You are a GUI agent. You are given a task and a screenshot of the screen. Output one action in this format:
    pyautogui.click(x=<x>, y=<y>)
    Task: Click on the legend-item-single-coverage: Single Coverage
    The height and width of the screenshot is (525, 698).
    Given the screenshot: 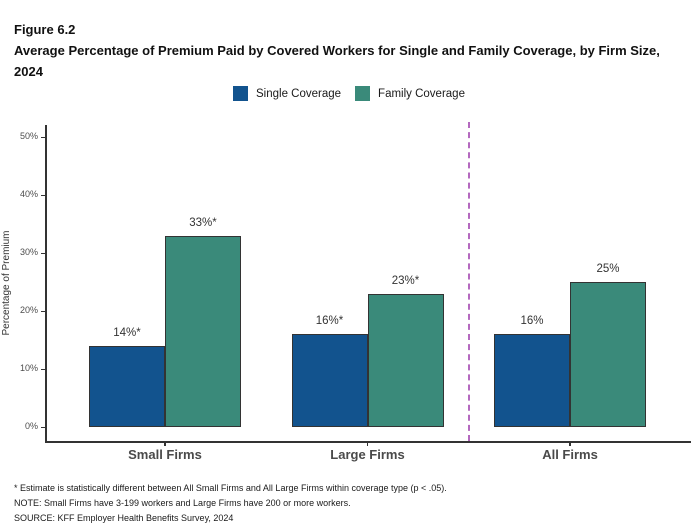 What is the action you would take?
    pyautogui.click(x=287, y=93)
    